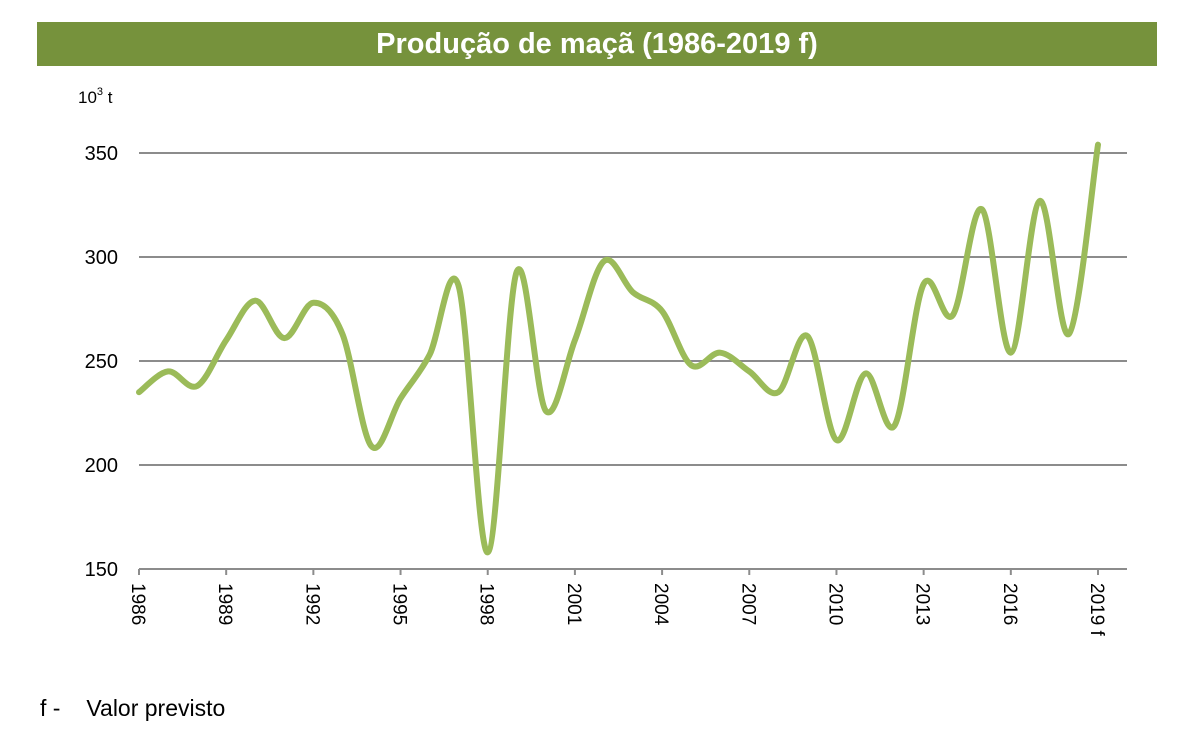 This screenshot has height=745, width=1196. What do you see at coordinates (660, 604) in the screenshot?
I see `x-tick-label-2004: 2004` at bounding box center [660, 604].